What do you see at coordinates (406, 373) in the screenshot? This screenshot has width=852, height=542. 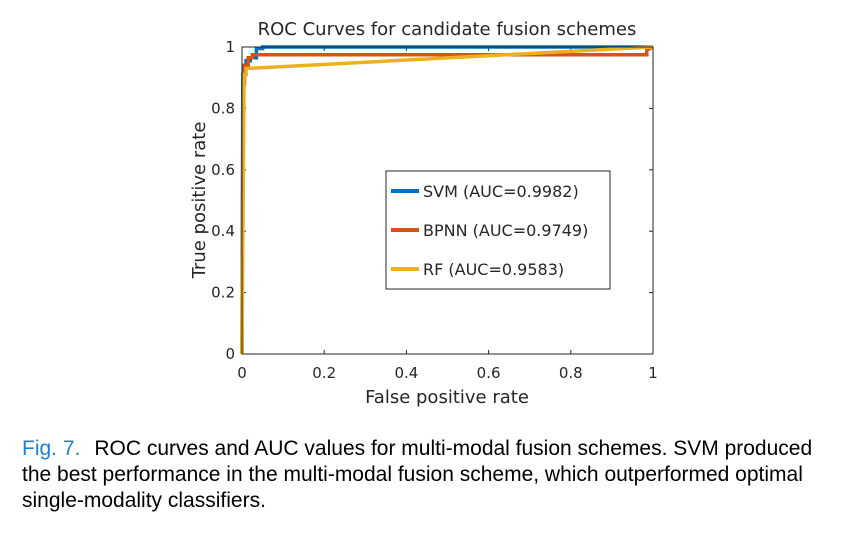 I see `x-tick-label: 0.4` at bounding box center [406, 373].